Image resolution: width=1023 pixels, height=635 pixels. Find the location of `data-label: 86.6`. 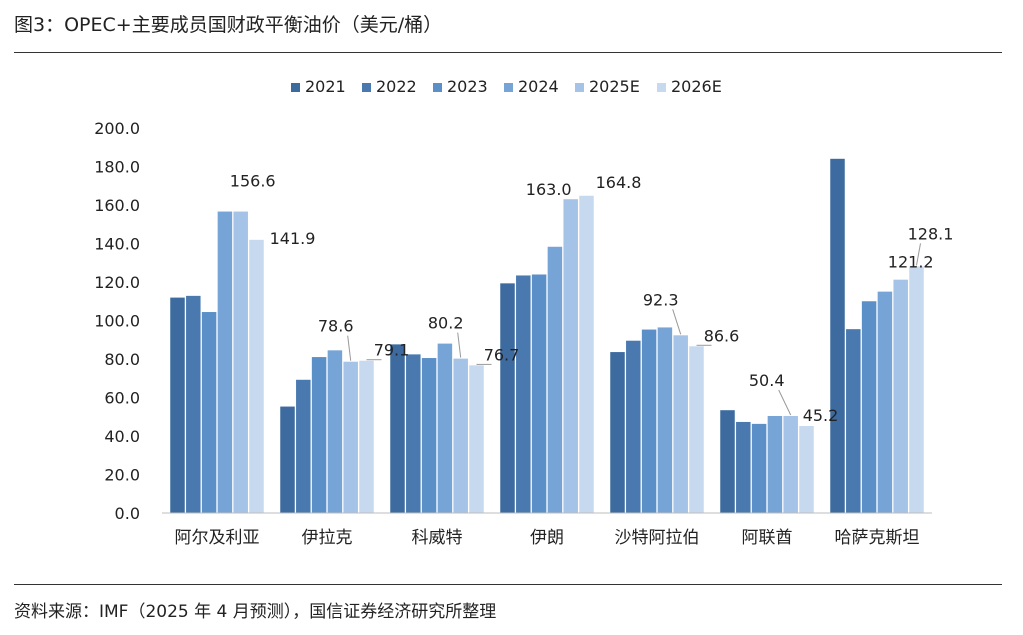

data-label: 86.6 is located at coordinates (722, 335).